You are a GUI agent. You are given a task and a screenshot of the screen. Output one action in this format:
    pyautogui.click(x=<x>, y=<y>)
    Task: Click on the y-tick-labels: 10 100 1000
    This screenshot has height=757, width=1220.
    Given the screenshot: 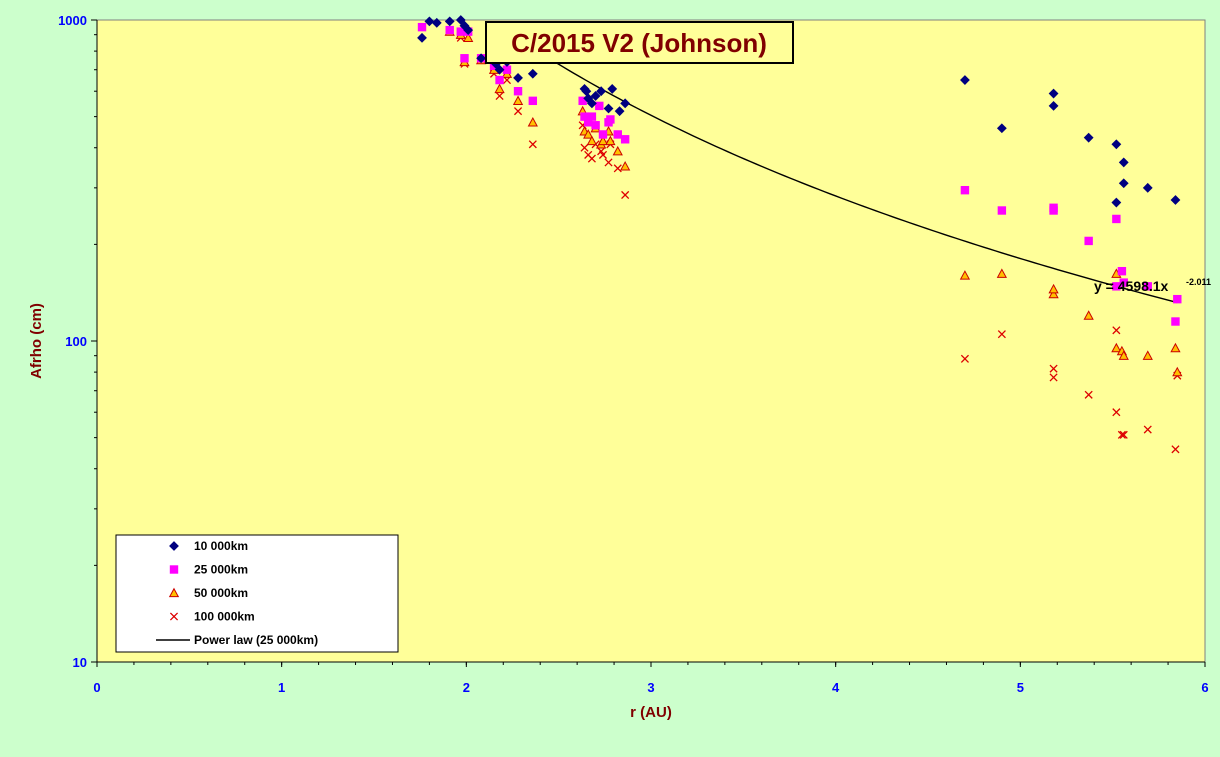 What is the action you would take?
    pyautogui.click(x=77, y=341)
    